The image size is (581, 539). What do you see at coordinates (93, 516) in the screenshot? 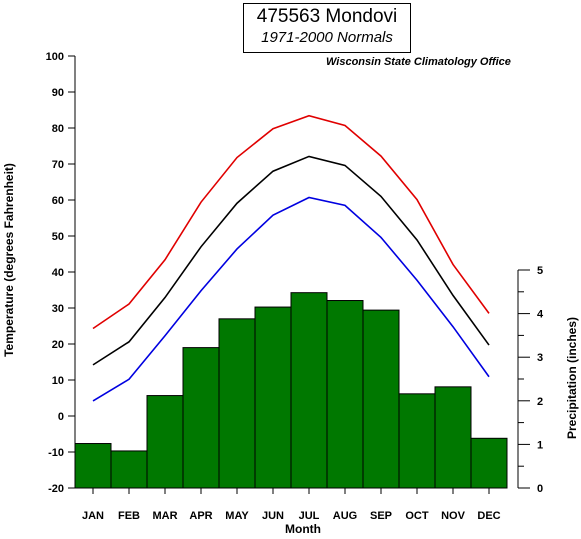
I see `x-tick-label: JAN` at bounding box center [93, 516].